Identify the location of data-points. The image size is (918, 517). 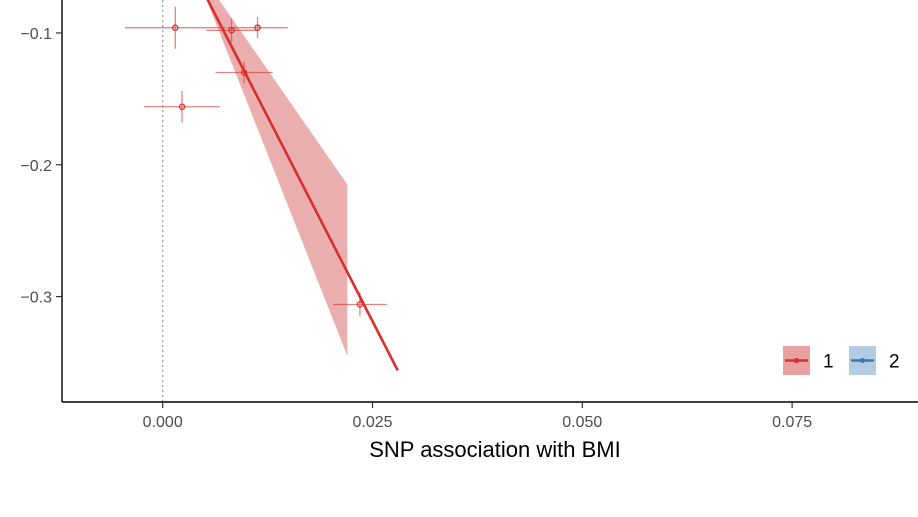
(268, 166).